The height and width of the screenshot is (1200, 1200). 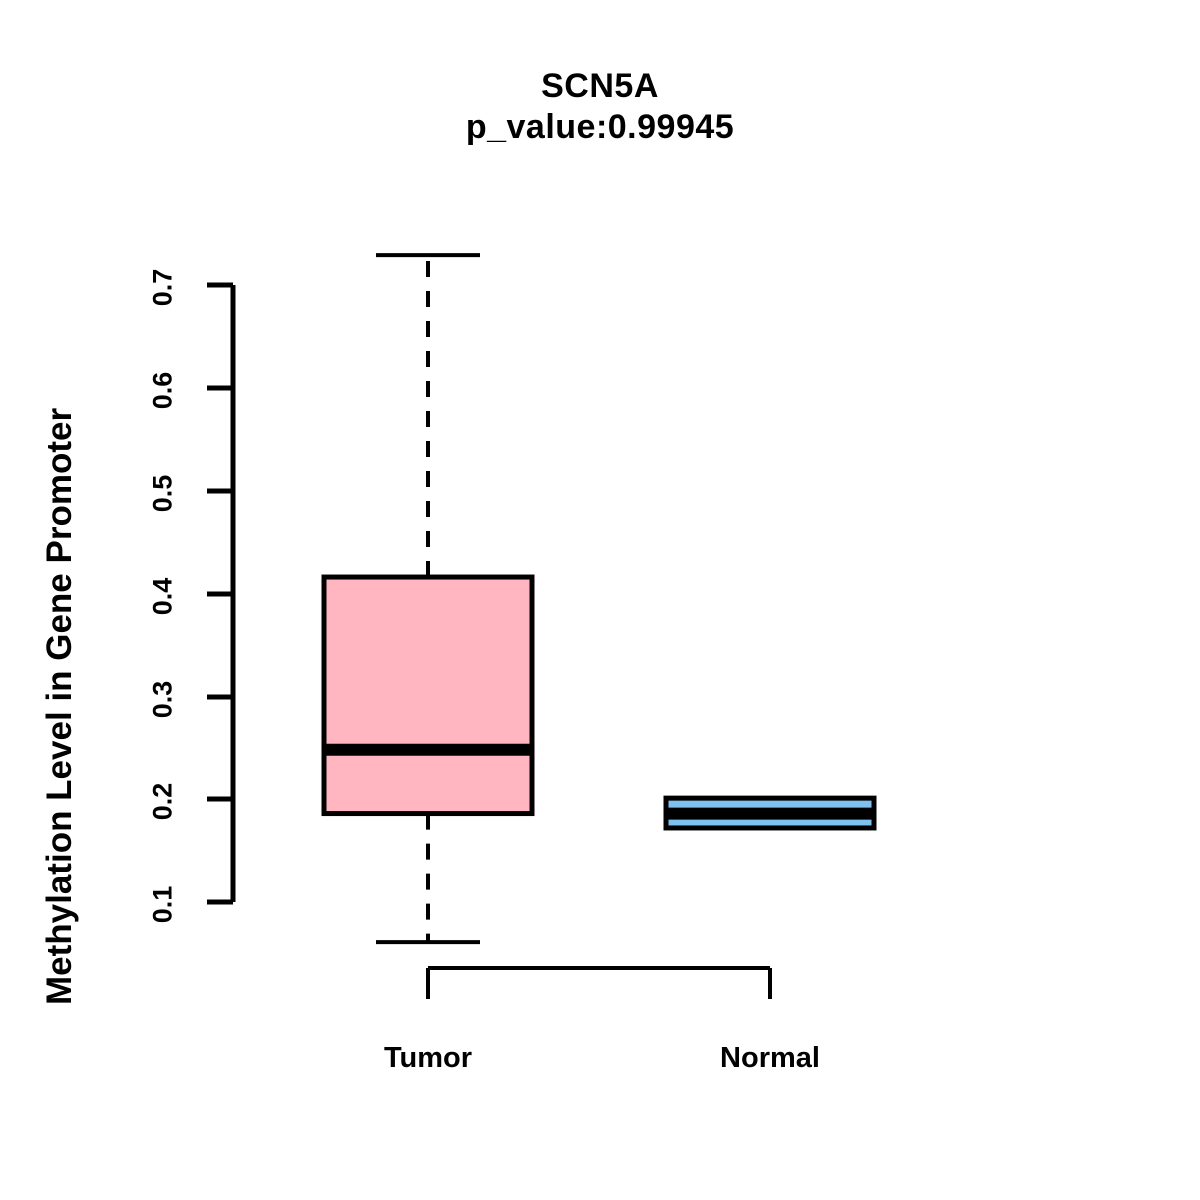 I want to click on y-tick-label-1: 0.6, so click(x=162, y=390).